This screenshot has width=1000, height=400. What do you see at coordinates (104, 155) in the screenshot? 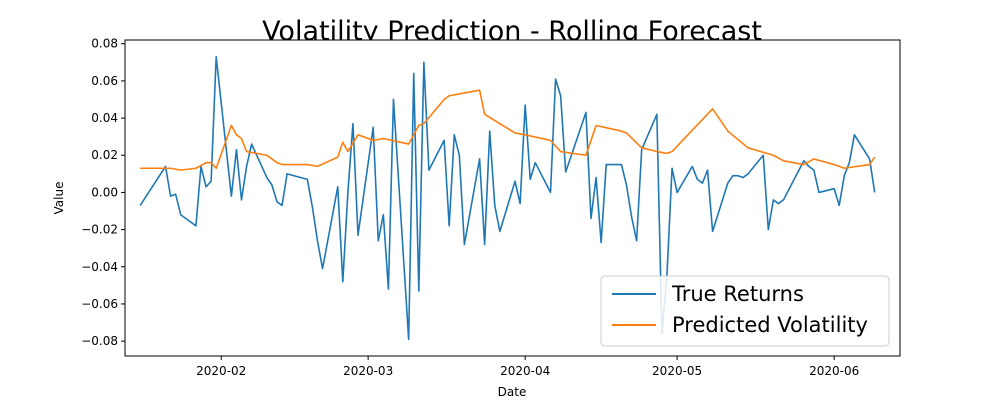
I see `y-tick-label: 0.02` at bounding box center [104, 155].